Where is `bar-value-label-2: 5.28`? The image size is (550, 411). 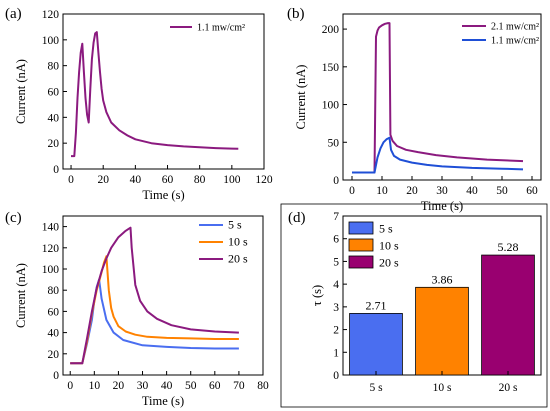
bar-value-label-2: 5.28 is located at coordinates (508, 247).